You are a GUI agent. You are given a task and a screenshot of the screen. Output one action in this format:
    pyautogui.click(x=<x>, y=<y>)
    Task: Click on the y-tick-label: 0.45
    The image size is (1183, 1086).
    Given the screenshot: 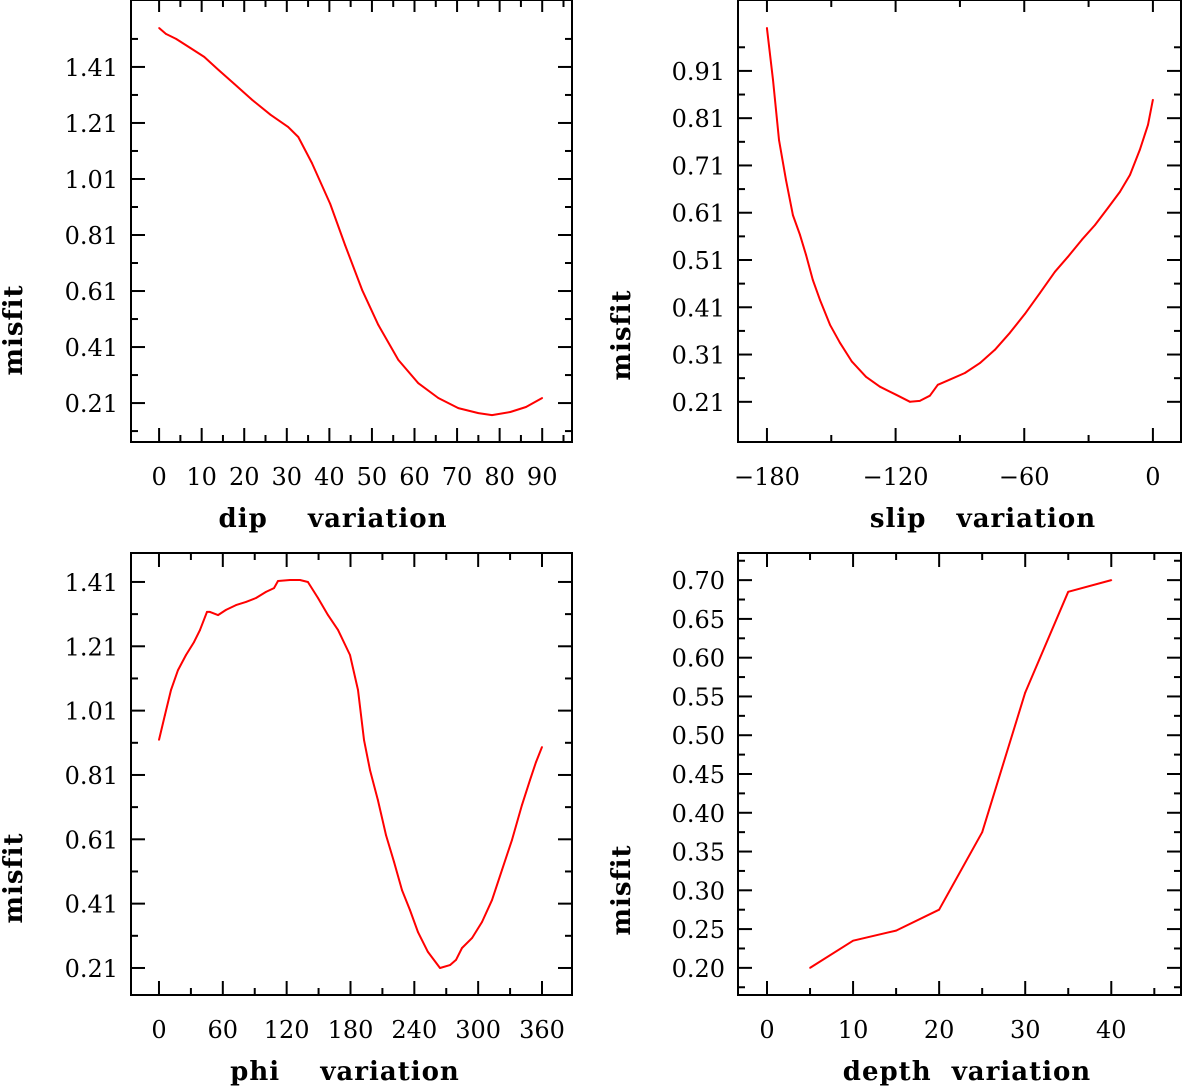 What is the action you would take?
    pyautogui.click(x=698, y=775)
    